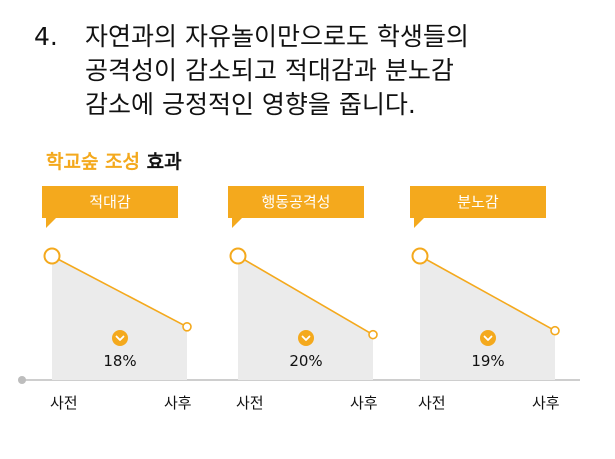 The width and height of the screenshot is (615, 459). Describe the element at coordinates (120, 361) in the screenshot. I see `change-label: 18%` at that location.